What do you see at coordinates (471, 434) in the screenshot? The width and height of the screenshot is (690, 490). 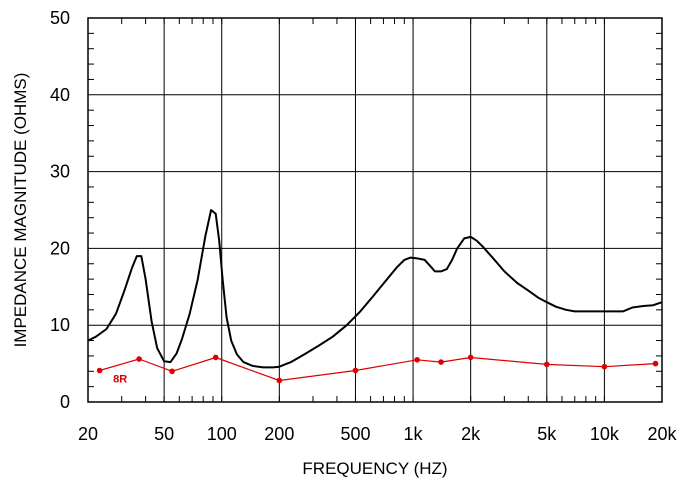 I see `x-tick-label: 2k` at bounding box center [471, 434].